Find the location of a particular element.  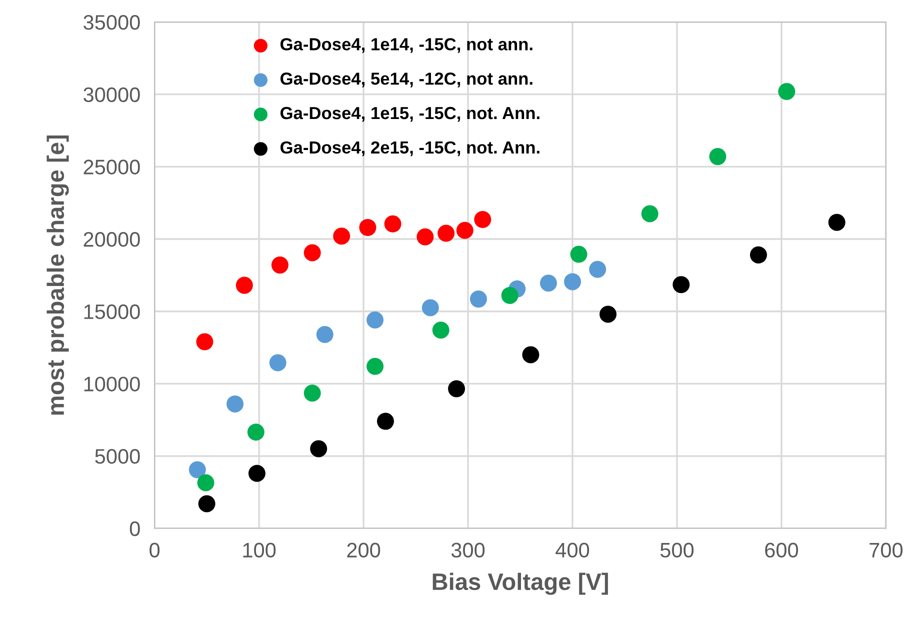

x-axis-title: Bias Voltage [V] is located at coordinates (520, 583).